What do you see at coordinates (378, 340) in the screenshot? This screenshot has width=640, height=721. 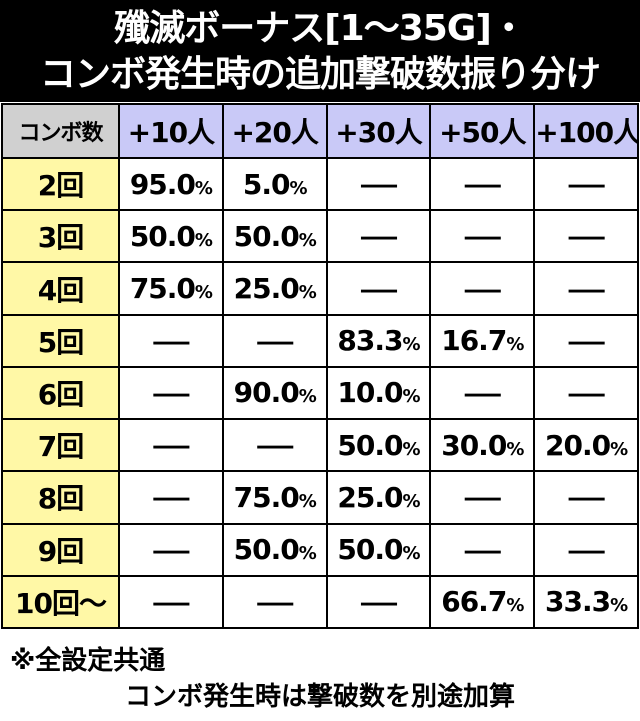 I see `cell: 83.3%` at bounding box center [378, 340].